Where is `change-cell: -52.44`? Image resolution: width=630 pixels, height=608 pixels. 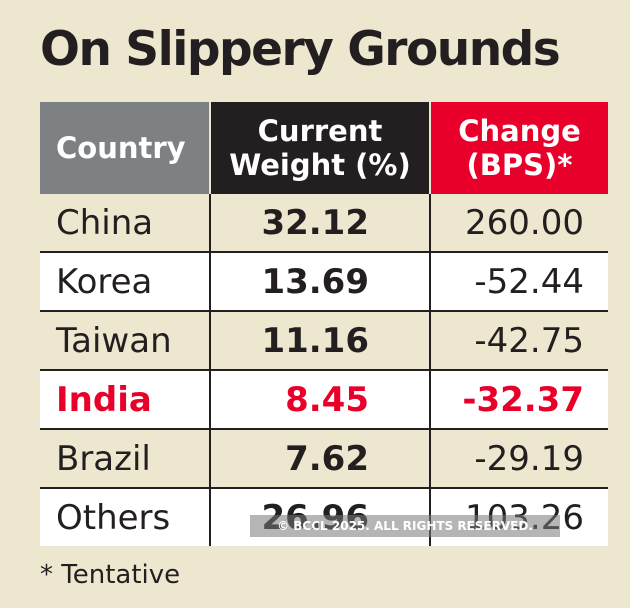
change-cell: -52.44 is located at coordinates (518, 282).